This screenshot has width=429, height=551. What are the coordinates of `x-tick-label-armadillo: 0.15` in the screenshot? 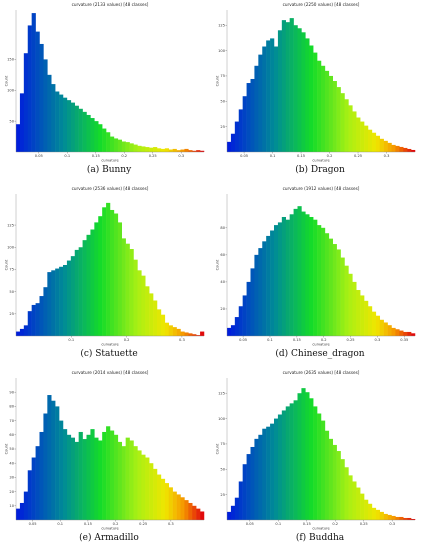 It's located at (88, 524).